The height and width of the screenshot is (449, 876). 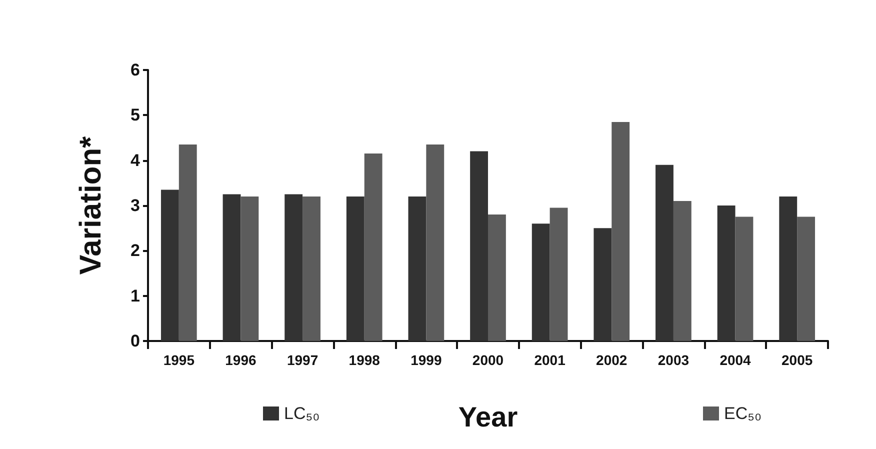 I want to click on x-tick-label: 2004, so click(x=736, y=360).